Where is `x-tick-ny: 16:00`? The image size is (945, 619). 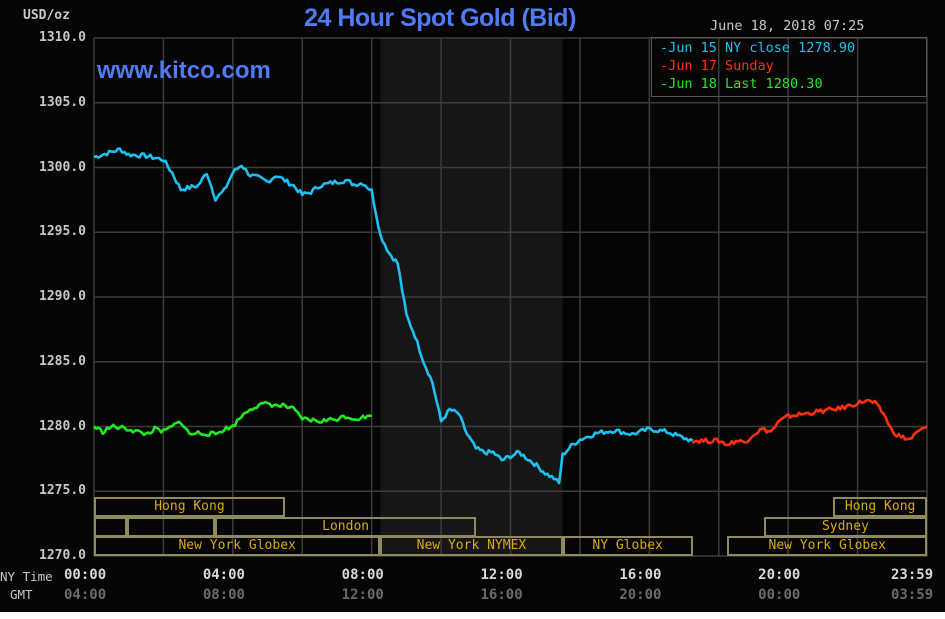
x-tick-ny: 16:00 is located at coordinates (640, 575).